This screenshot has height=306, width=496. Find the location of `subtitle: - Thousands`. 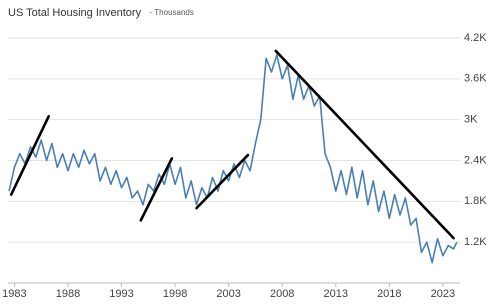

subtitle: - Thousands is located at coordinates (172, 12).